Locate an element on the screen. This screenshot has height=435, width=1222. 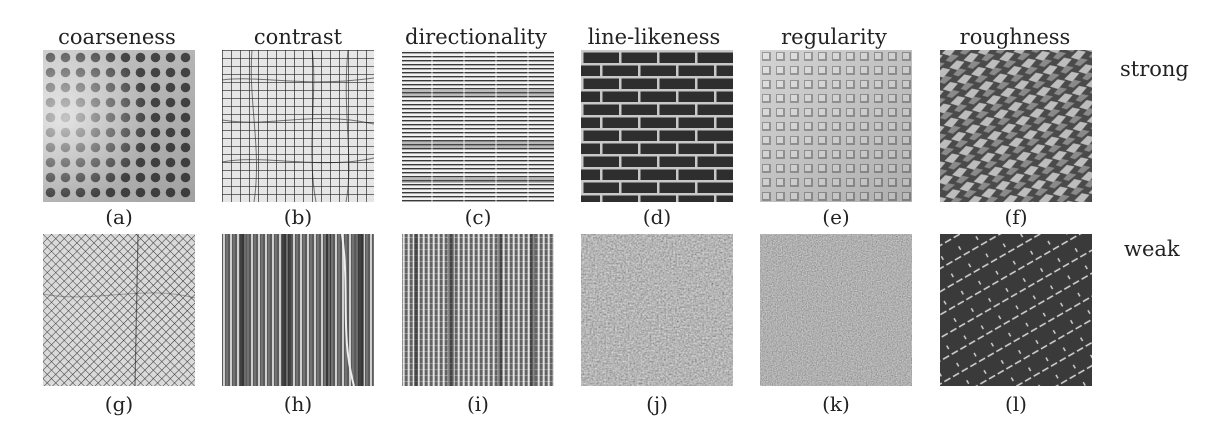
row-label-strong: strong is located at coordinates (1154, 69).